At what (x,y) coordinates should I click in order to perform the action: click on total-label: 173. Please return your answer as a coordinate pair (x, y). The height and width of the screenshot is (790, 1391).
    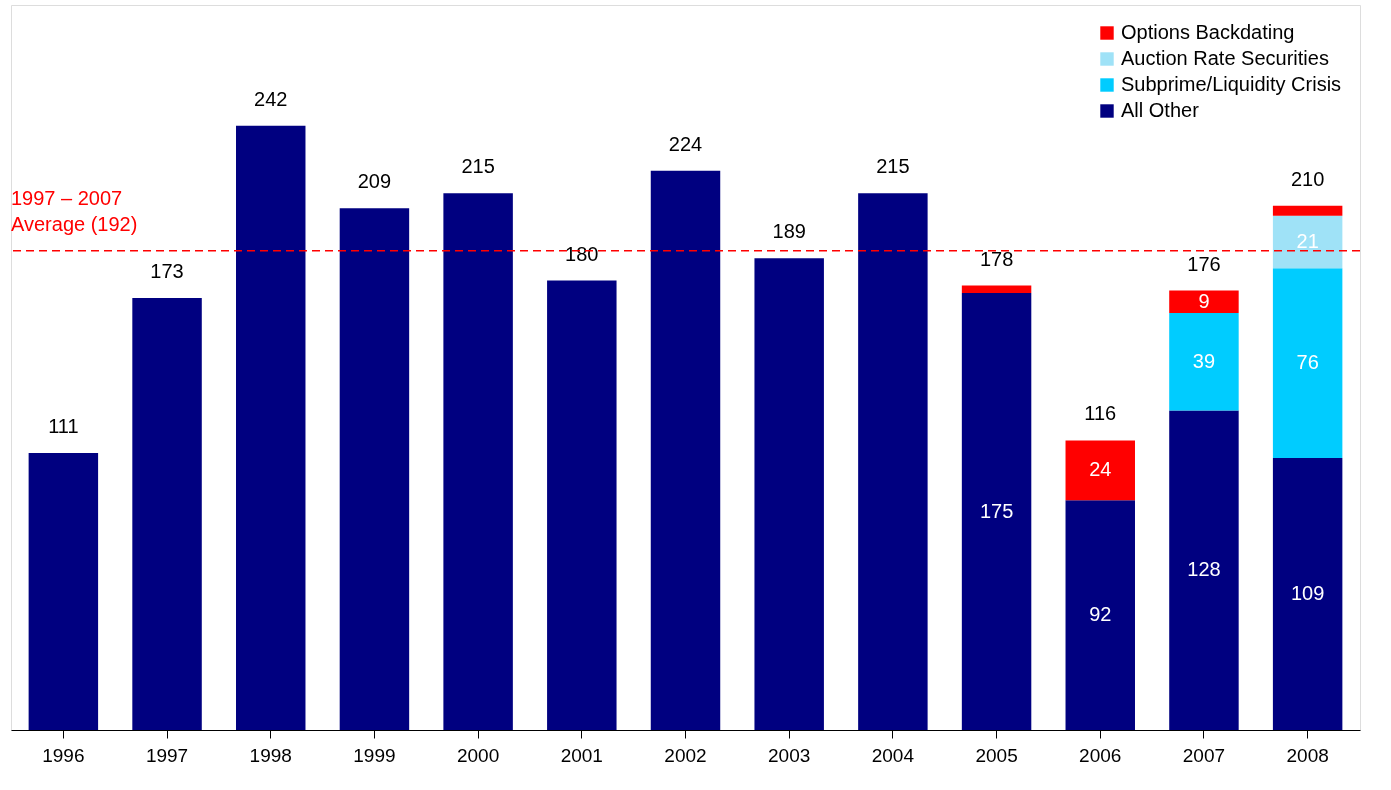
    Looking at the image, I should click on (167, 271).